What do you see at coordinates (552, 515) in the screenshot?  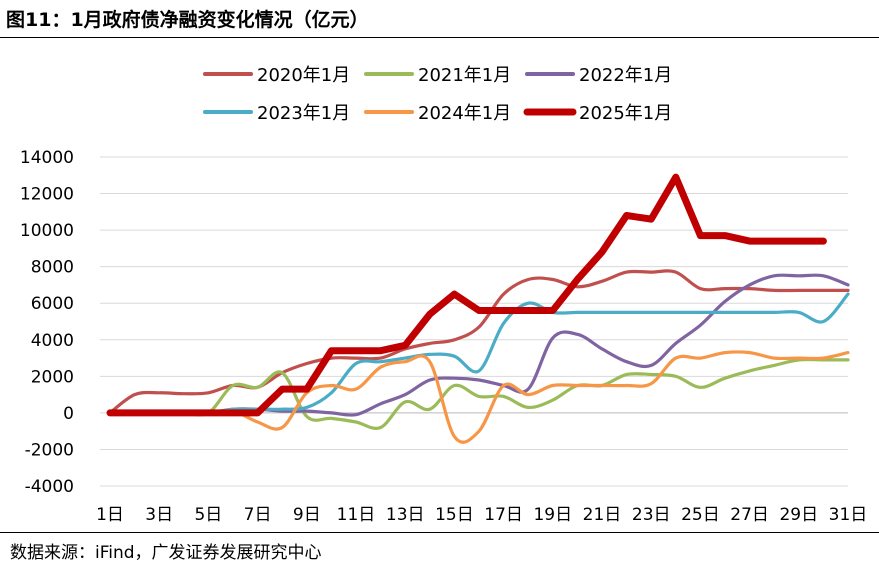 I see `x-tick-label: 19日` at bounding box center [552, 515].